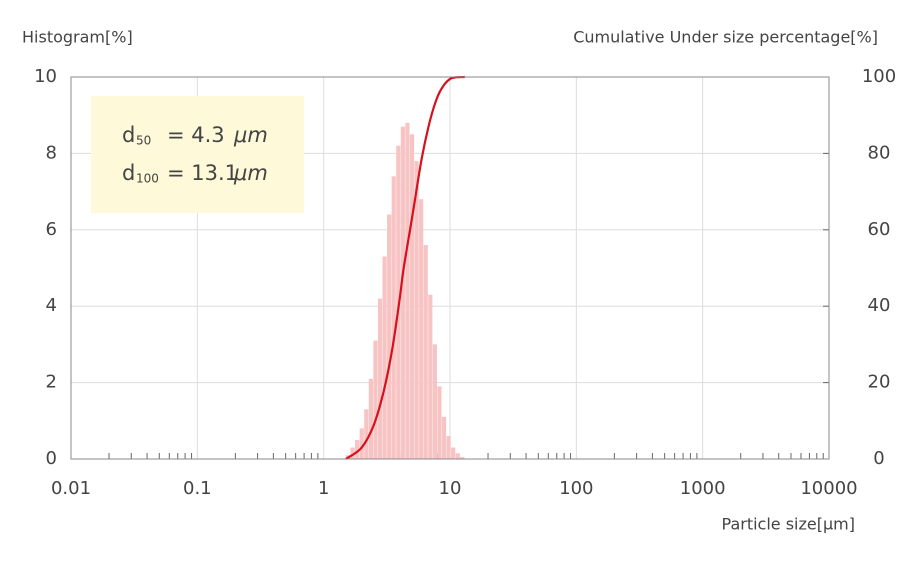 The image size is (900, 574). Describe the element at coordinates (197, 154) in the screenshot. I see `annotation-box` at that location.